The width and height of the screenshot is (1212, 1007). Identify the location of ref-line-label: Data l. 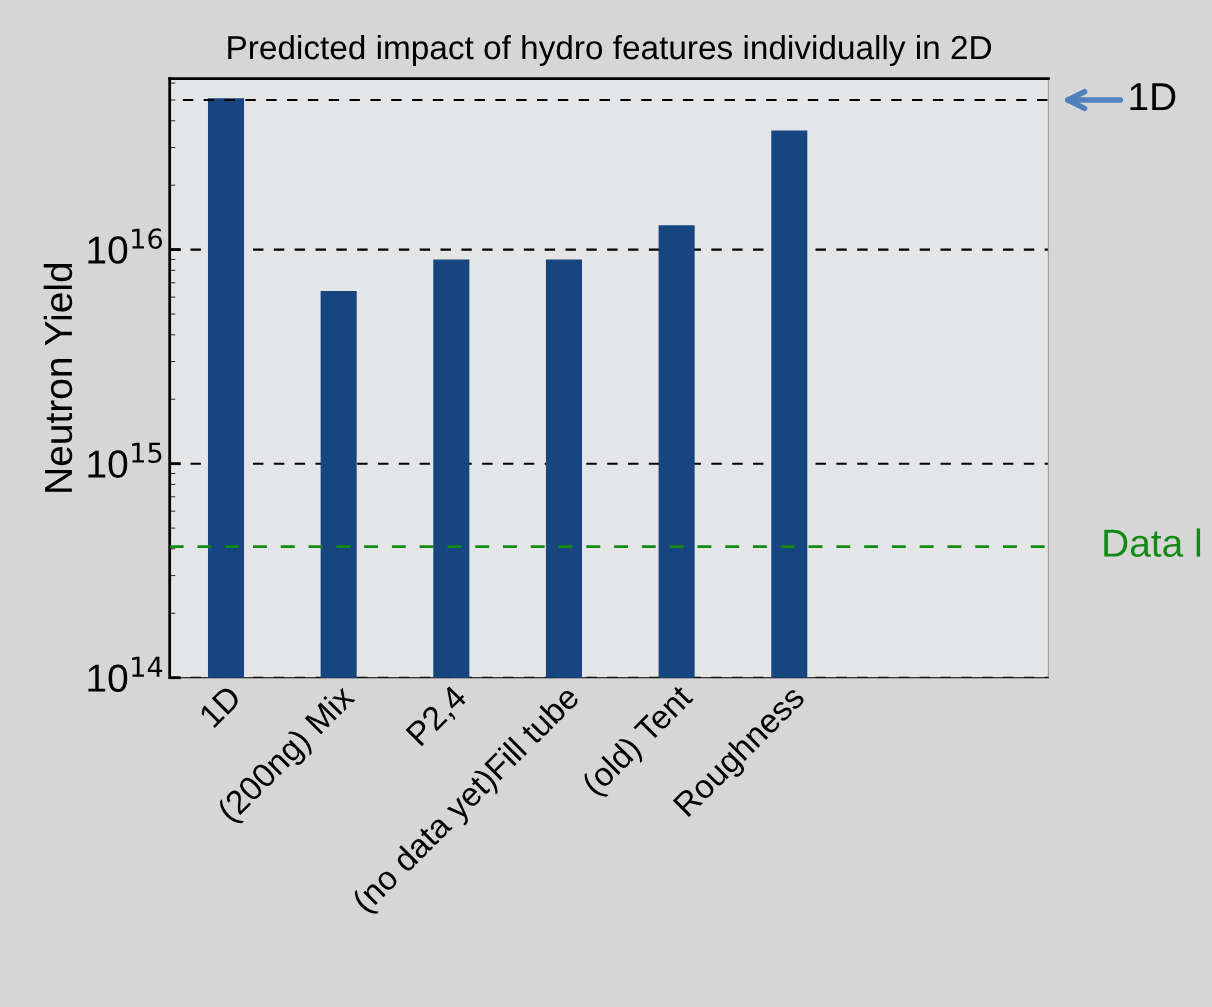
(1152, 542).